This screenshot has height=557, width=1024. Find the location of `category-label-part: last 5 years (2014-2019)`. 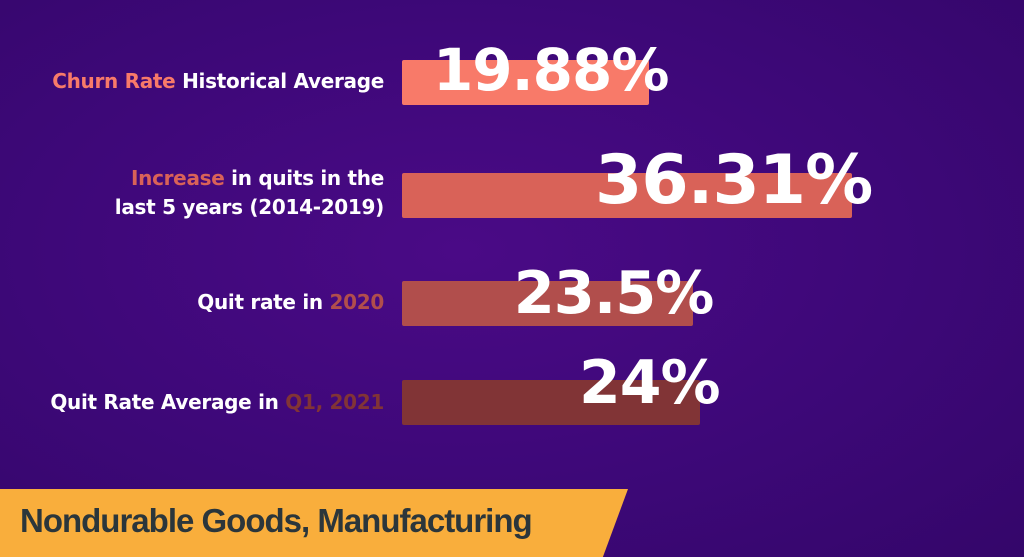

category-label-part: last 5 years (2014-2019) is located at coordinates (249, 207).